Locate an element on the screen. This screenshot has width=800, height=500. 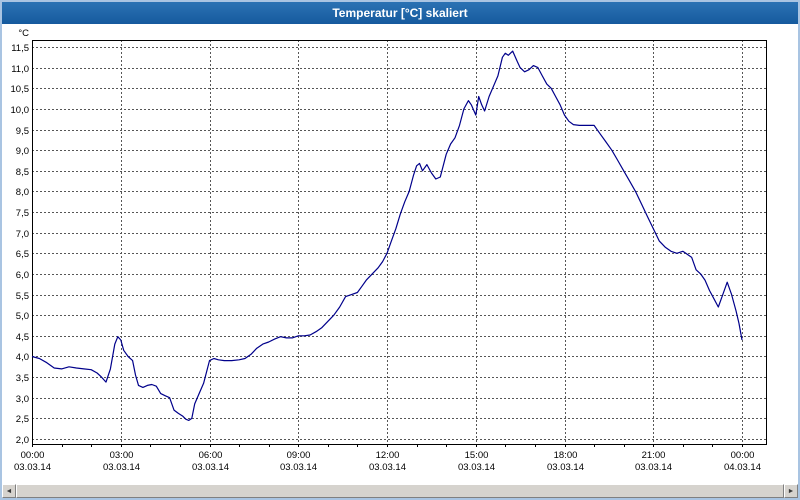
svg-text: 09:00 is located at coordinates (299, 455).